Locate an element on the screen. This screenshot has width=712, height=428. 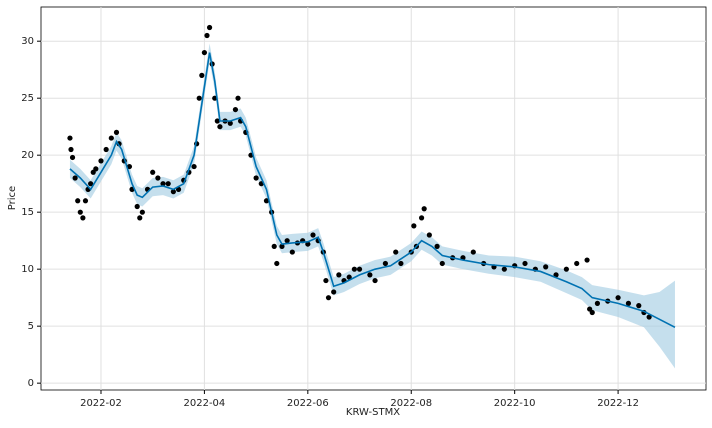
y-tick-label: 15 is located at coordinates (27, 212).